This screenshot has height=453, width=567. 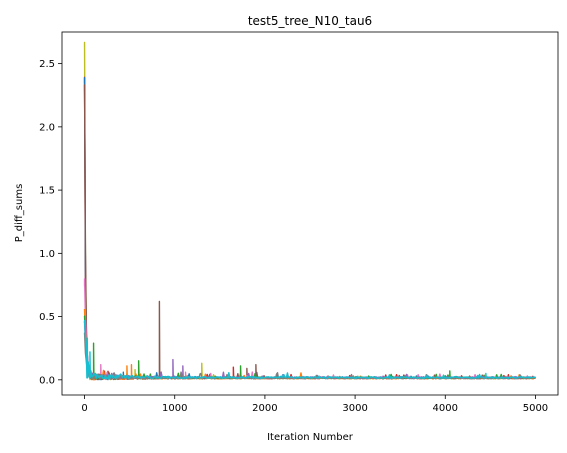 What do you see at coordinates (174, 408) in the screenshot?
I see `x-tick-label: 1000` at bounding box center [174, 408].